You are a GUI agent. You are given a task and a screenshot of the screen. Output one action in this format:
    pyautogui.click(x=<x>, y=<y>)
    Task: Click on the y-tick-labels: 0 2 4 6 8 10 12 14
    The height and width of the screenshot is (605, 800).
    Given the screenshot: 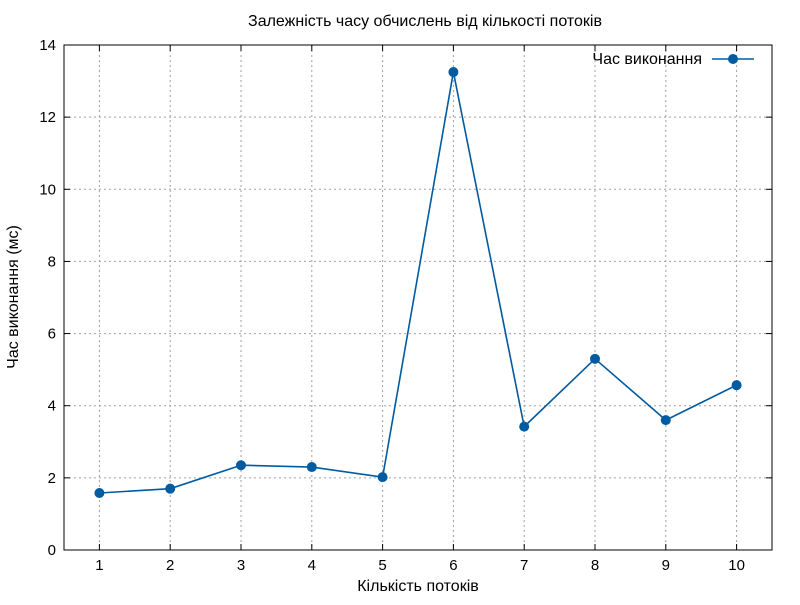 What is the action you would take?
    pyautogui.click(x=47, y=298)
    